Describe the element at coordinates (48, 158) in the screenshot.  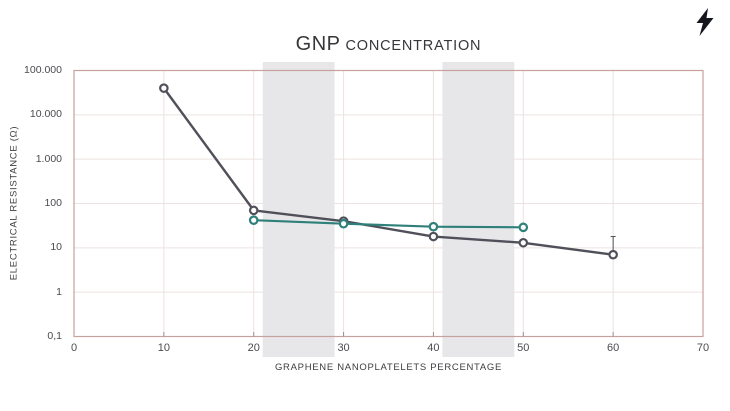
I see `y-tick-label: 1.000` at that location.